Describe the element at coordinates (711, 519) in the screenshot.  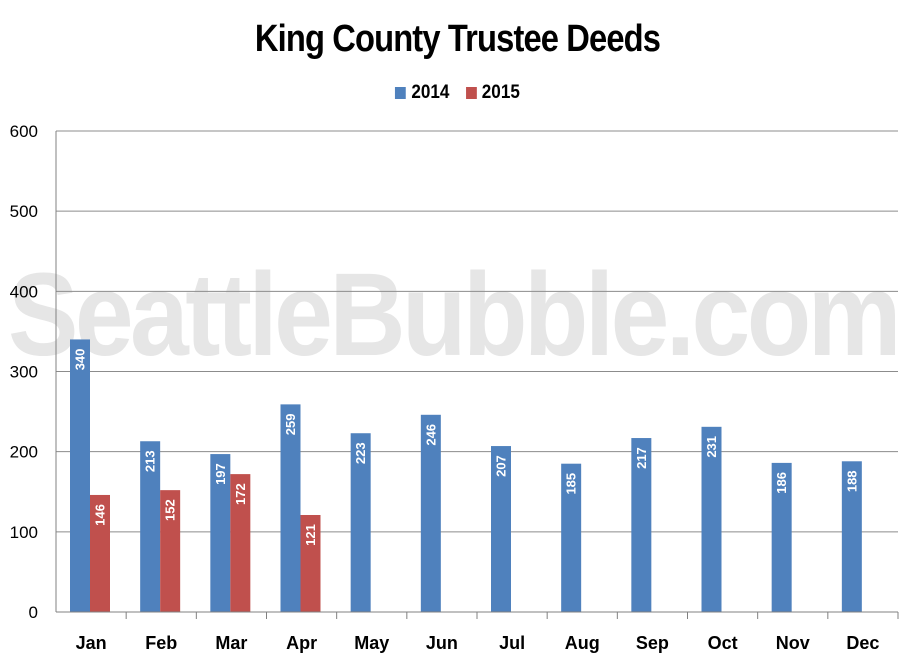
I see `bar-2014-oct` at that location.